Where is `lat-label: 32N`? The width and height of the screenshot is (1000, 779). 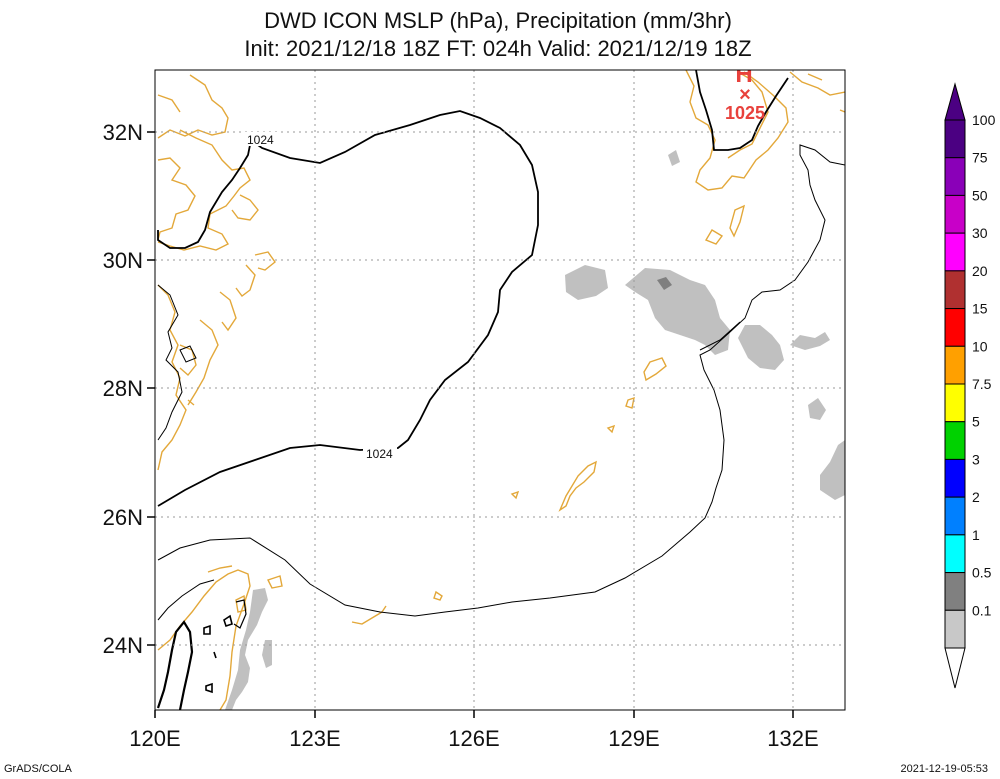 lat-label: 32N is located at coordinates (123, 132).